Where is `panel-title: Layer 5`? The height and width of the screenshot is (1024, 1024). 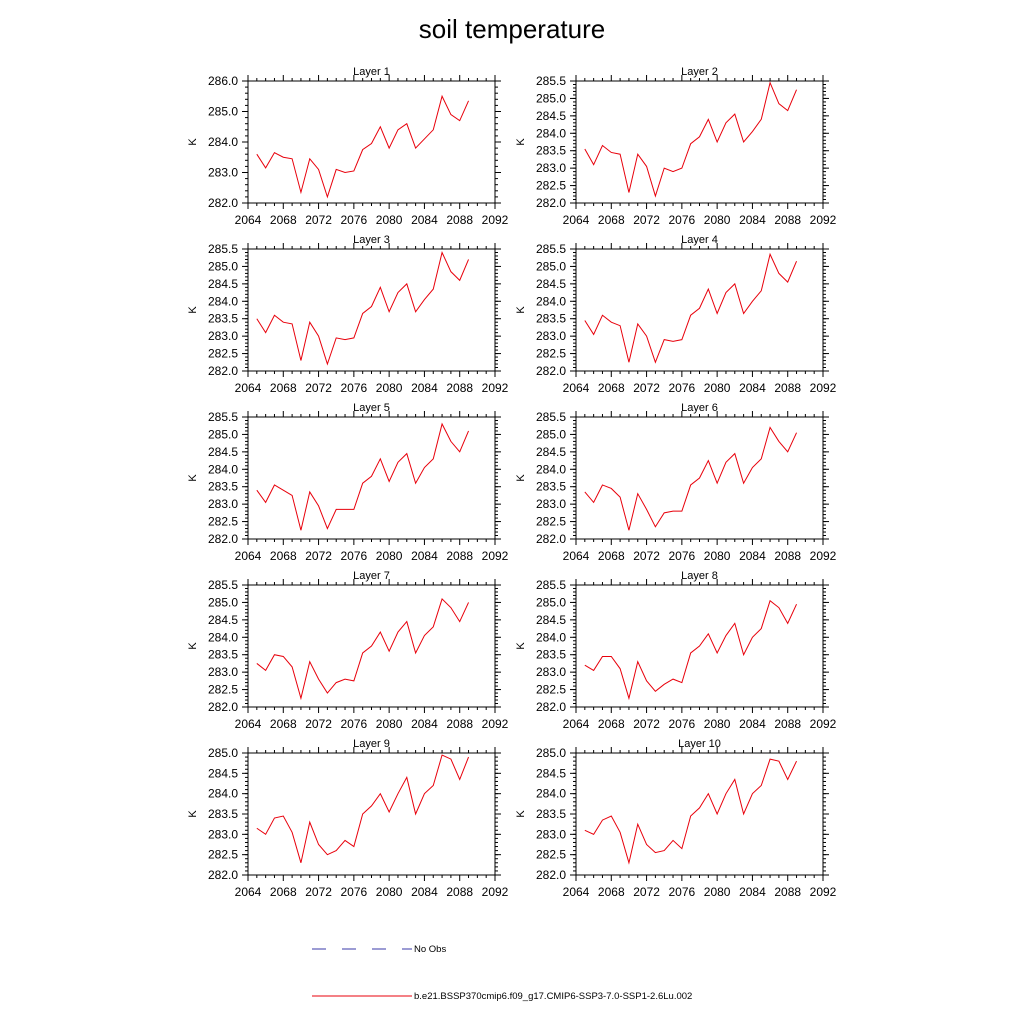
panel-title: Layer 5 is located at coordinates (371, 408).